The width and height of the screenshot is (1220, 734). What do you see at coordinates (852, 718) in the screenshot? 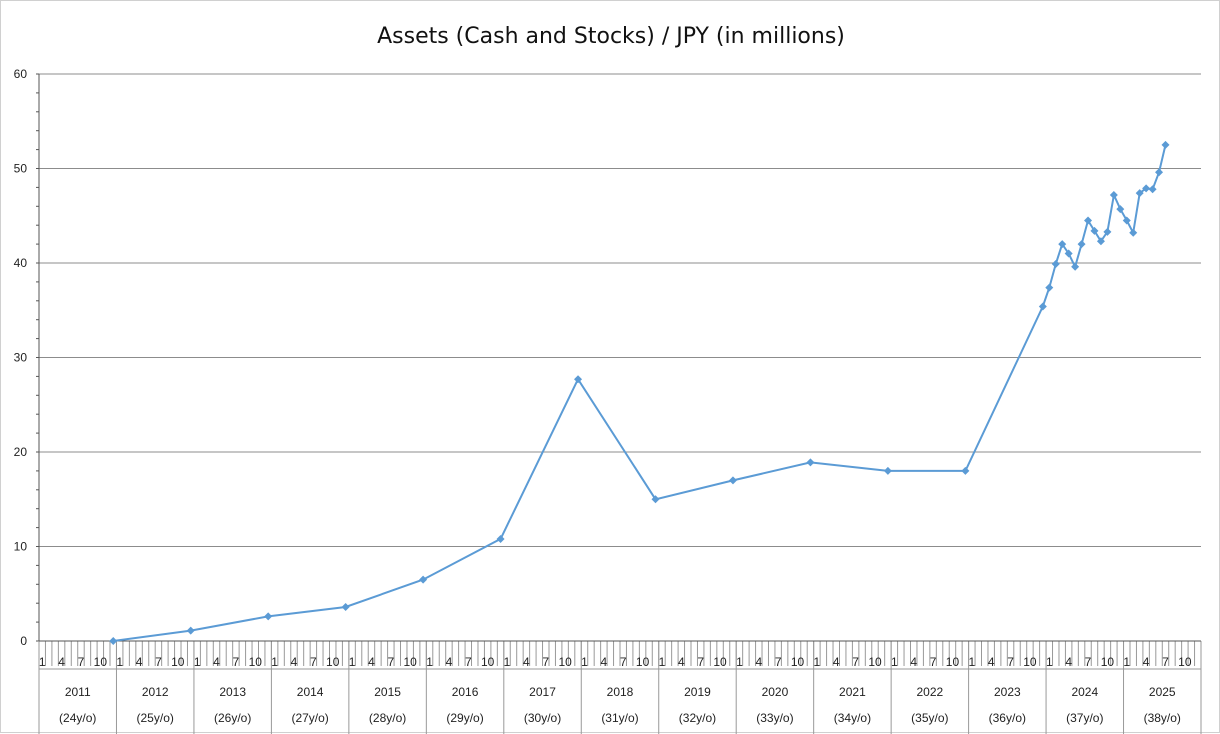
I see `age-label: (34y/o)` at bounding box center [852, 718].